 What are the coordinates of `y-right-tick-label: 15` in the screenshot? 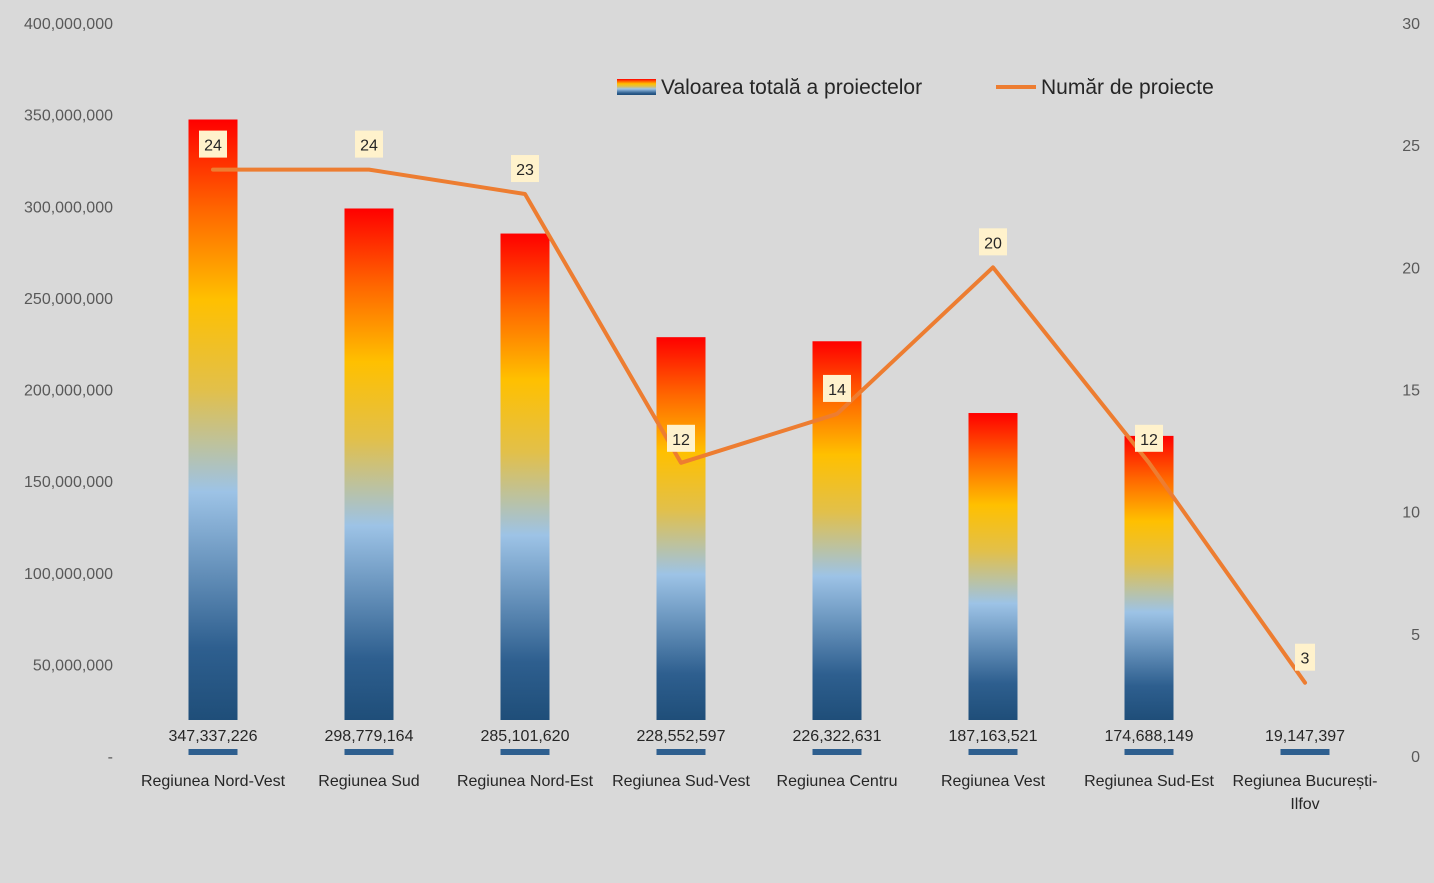 It's located at (1411, 391).